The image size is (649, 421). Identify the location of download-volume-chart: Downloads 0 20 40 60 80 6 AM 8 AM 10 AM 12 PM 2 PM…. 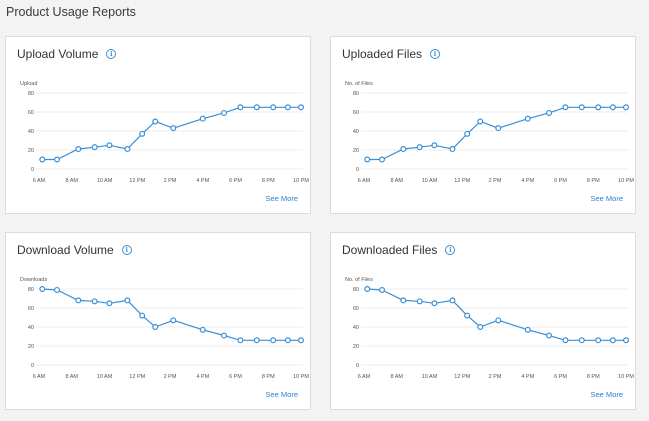
(164, 328).